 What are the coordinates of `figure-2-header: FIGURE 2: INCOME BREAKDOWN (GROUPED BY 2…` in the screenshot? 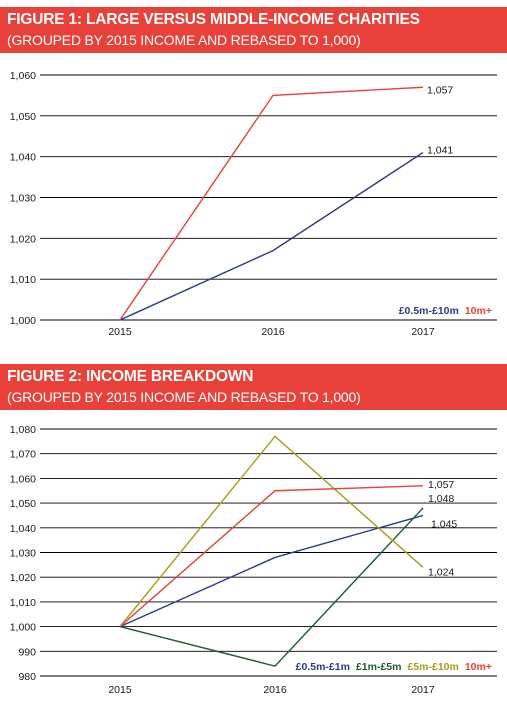 It's located at (253, 387).